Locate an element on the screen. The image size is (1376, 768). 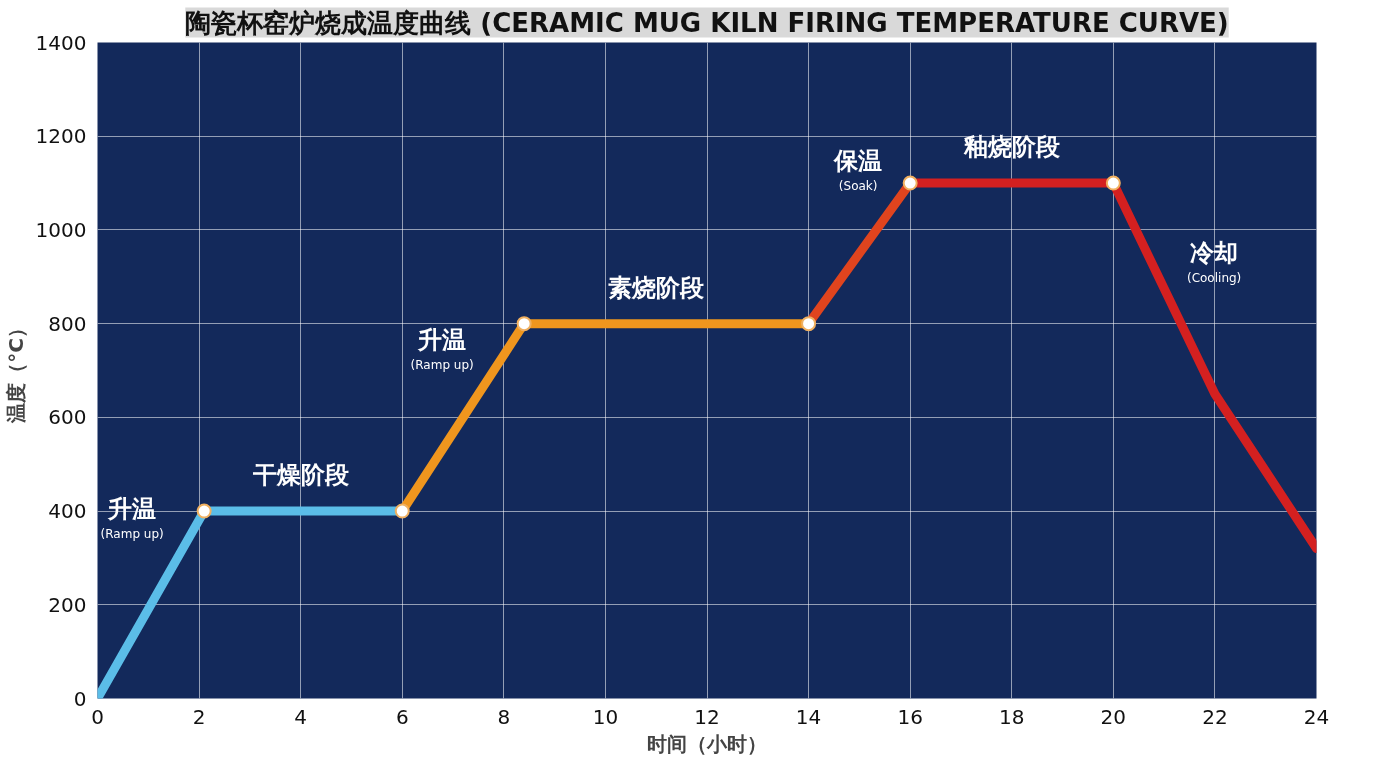
x-tick-label: 0 is located at coordinates (97, 716).